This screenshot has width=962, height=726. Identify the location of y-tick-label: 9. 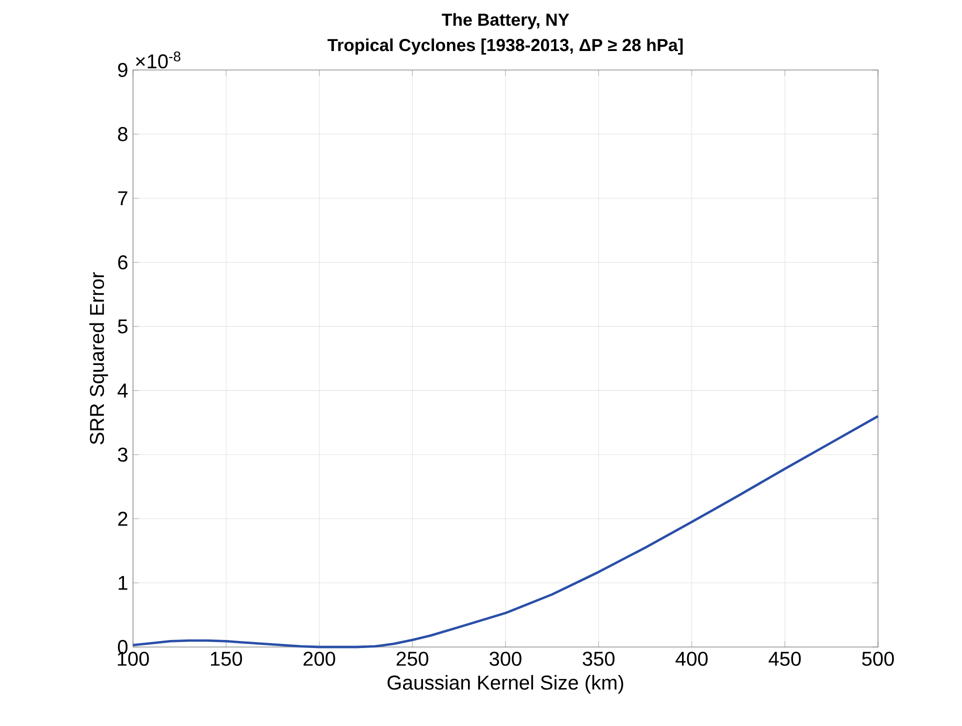
(123, 70).